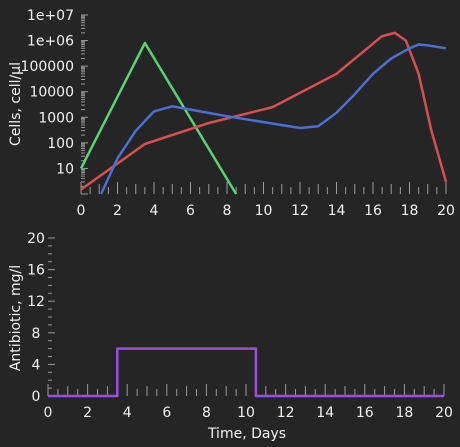 The height and width of the screenshot is (447, 460). I want to click on y-tick-label: 100000, so click(47, 67).